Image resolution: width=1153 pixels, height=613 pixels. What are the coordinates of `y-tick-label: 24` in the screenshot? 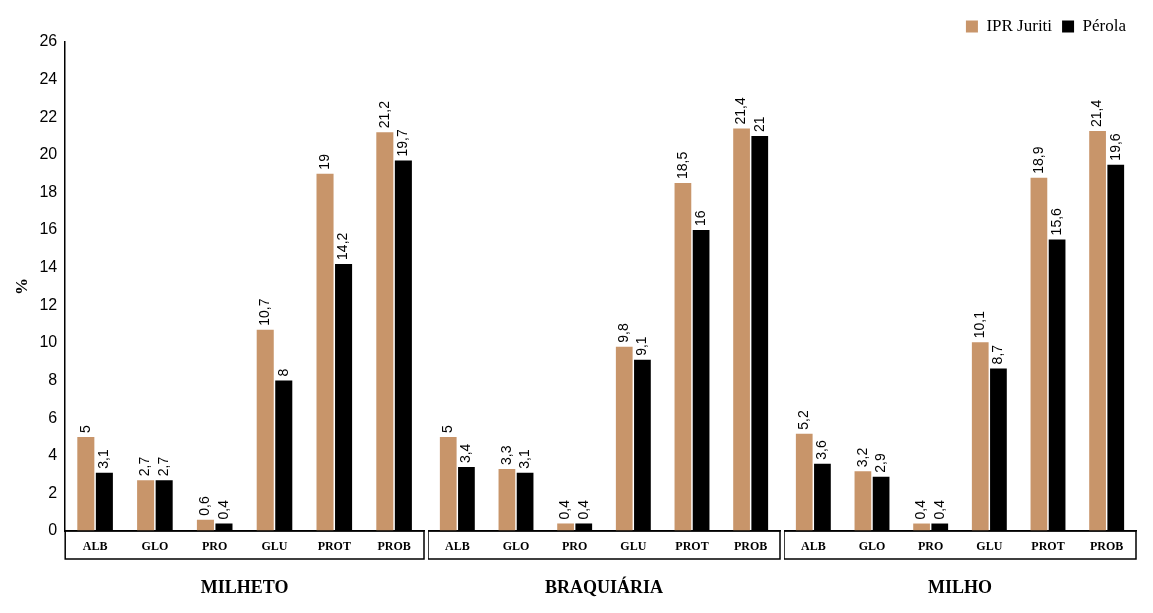 It's located at (48, 79).